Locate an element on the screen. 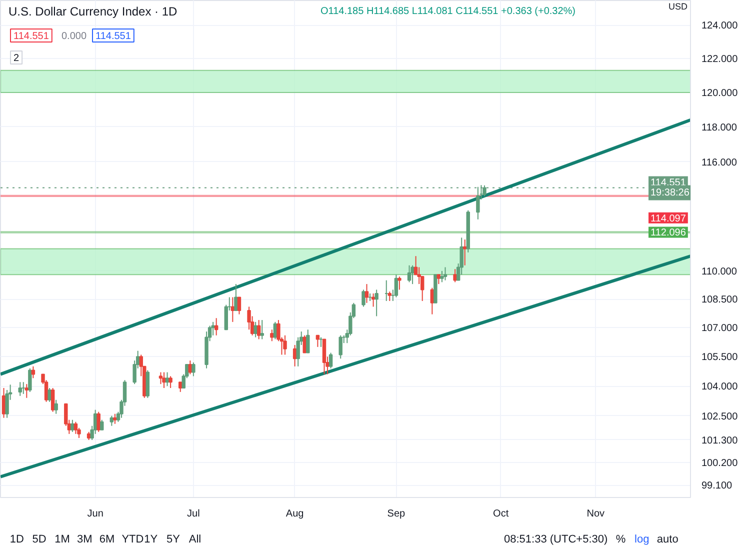 The width and height of the screenshot is (740, 555). ref-line-label: 112.096 is located at coordinates (668, 233).